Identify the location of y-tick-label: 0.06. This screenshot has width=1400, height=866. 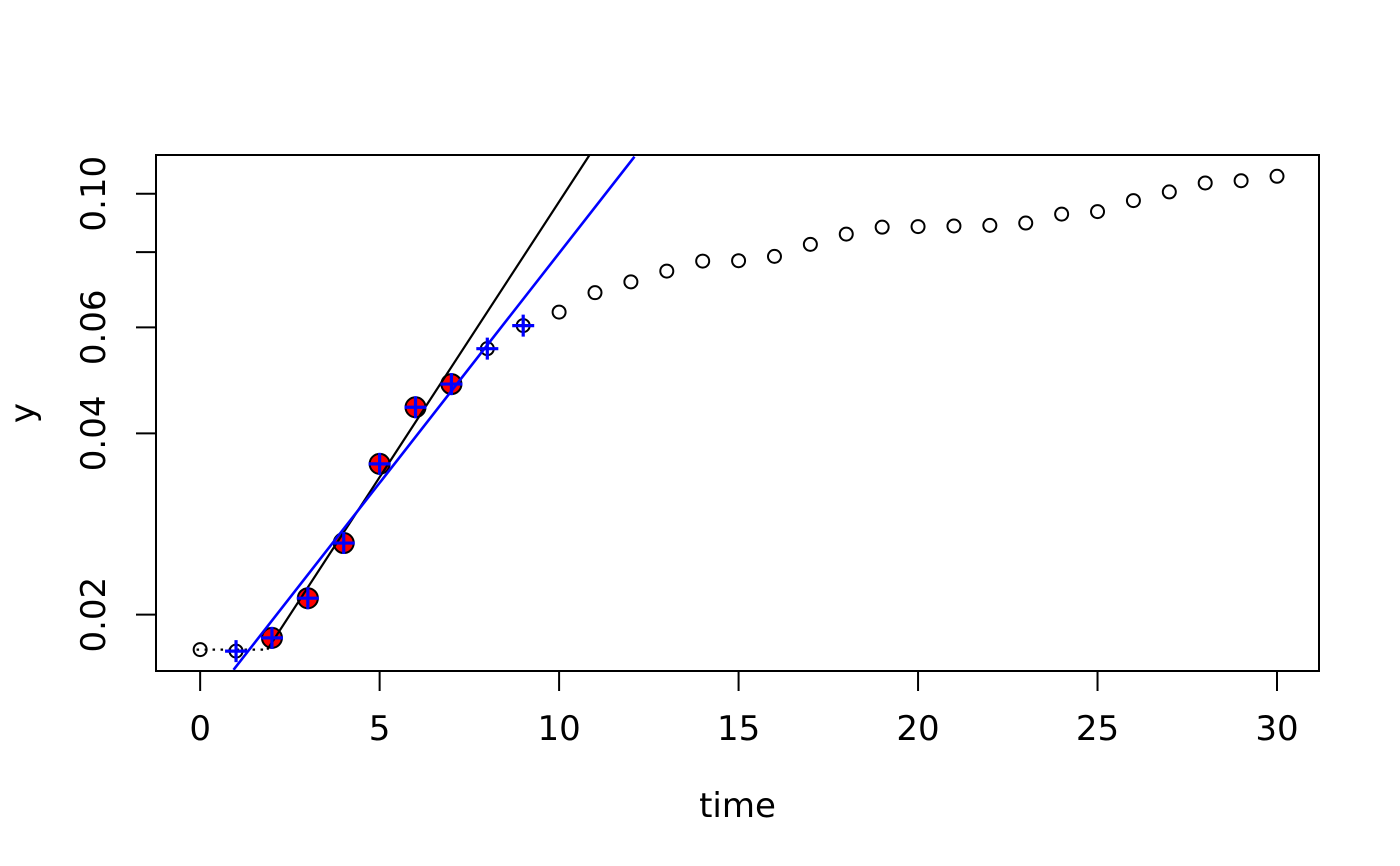
(94, 327).